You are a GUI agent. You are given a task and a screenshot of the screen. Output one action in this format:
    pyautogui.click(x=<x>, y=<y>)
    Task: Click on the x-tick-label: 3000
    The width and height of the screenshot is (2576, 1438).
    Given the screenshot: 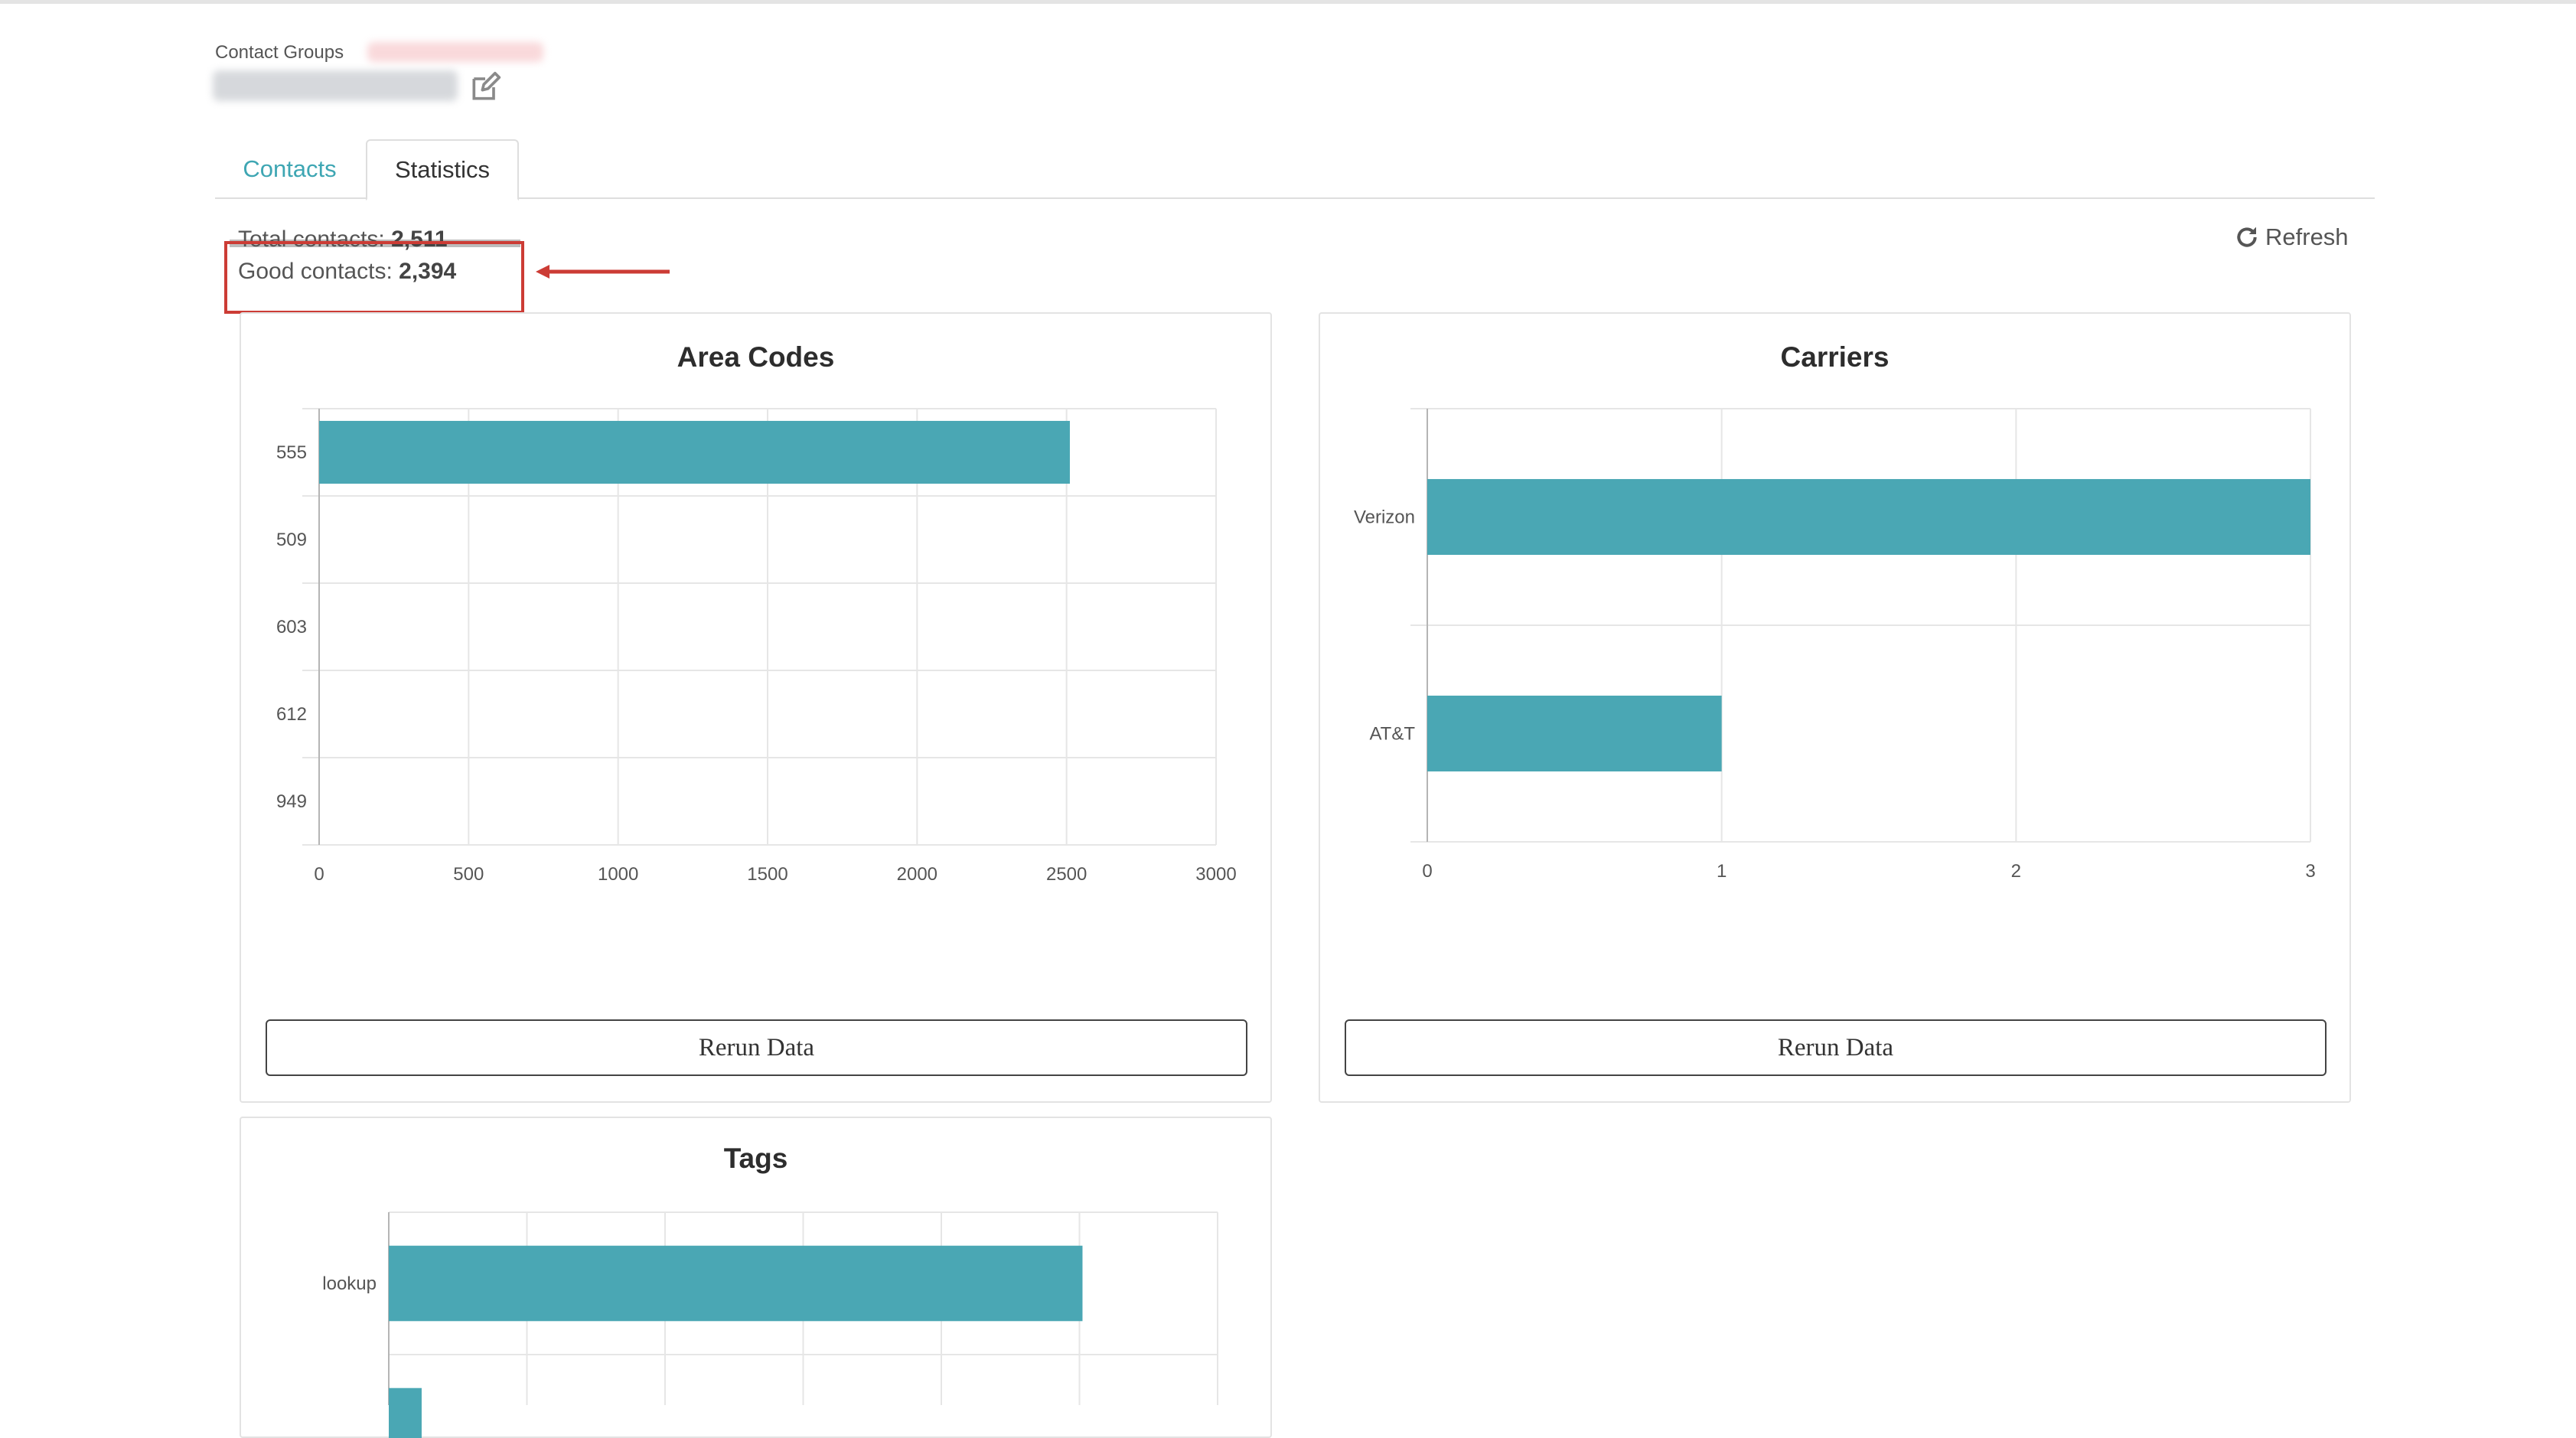 What is the action you would take?
    pyautogui.click(x=1215, y=874)
    